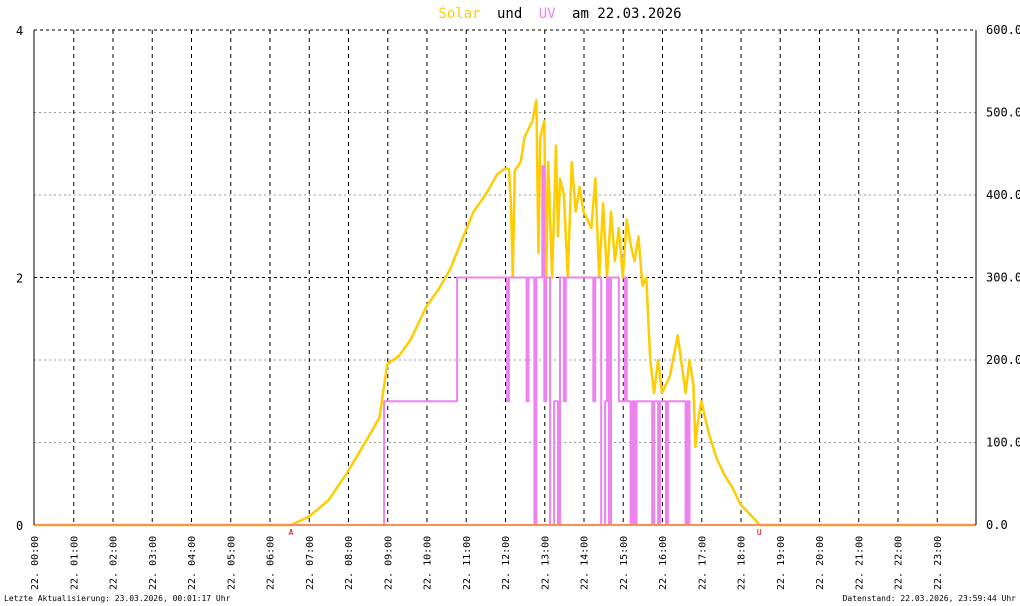  I want to click on x-tick-label: 22. 11:00, so click(467, 563).